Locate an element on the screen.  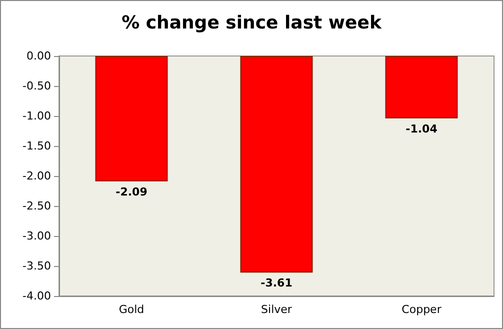
x-tick-label: Gold is located at coordinates (131, 309).